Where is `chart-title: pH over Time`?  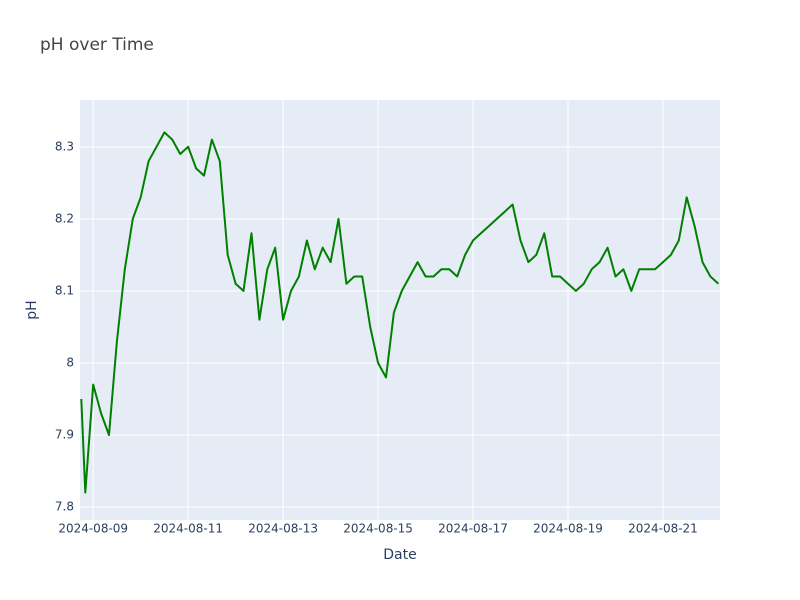 chart-title: pH over Time is located at coordinates (97, 45).